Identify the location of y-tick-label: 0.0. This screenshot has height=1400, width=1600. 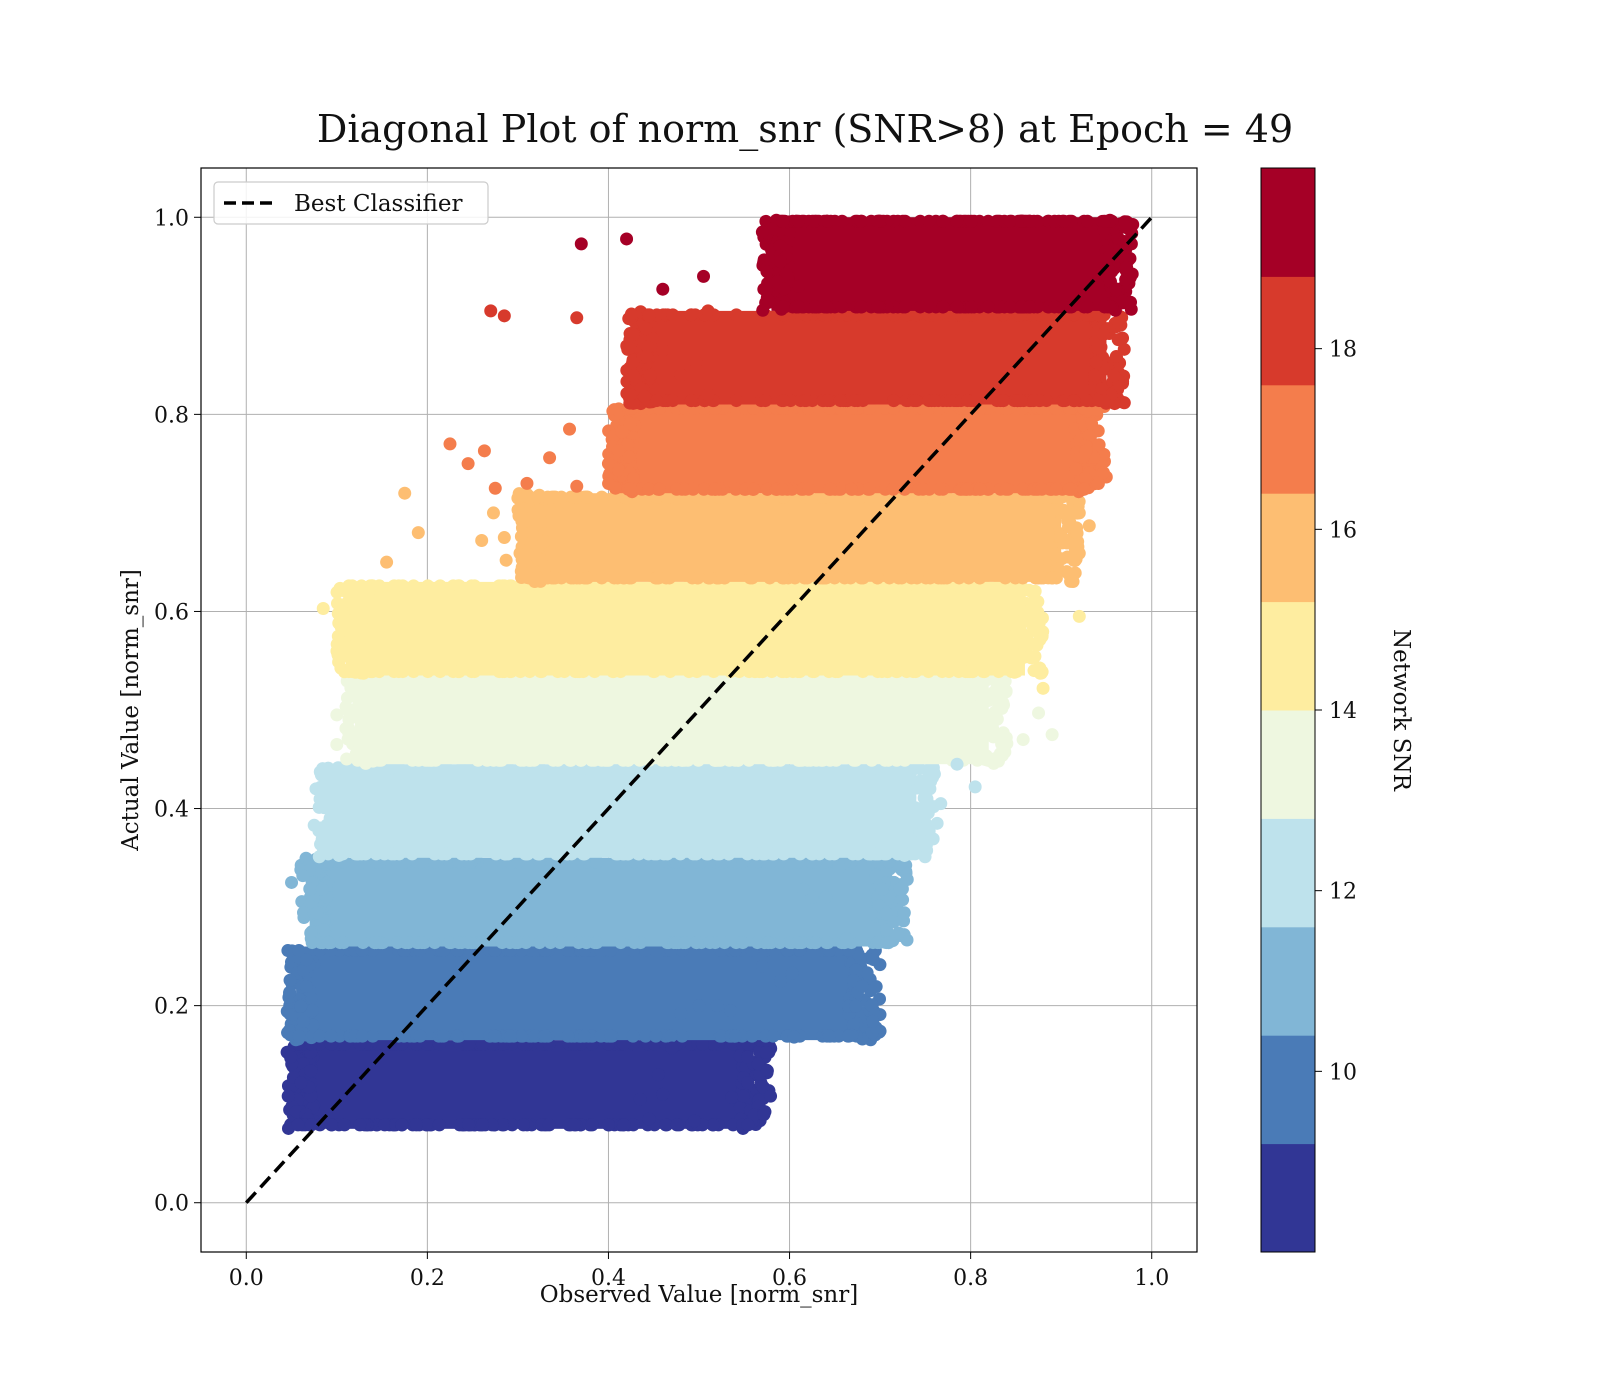
(171, 1204).